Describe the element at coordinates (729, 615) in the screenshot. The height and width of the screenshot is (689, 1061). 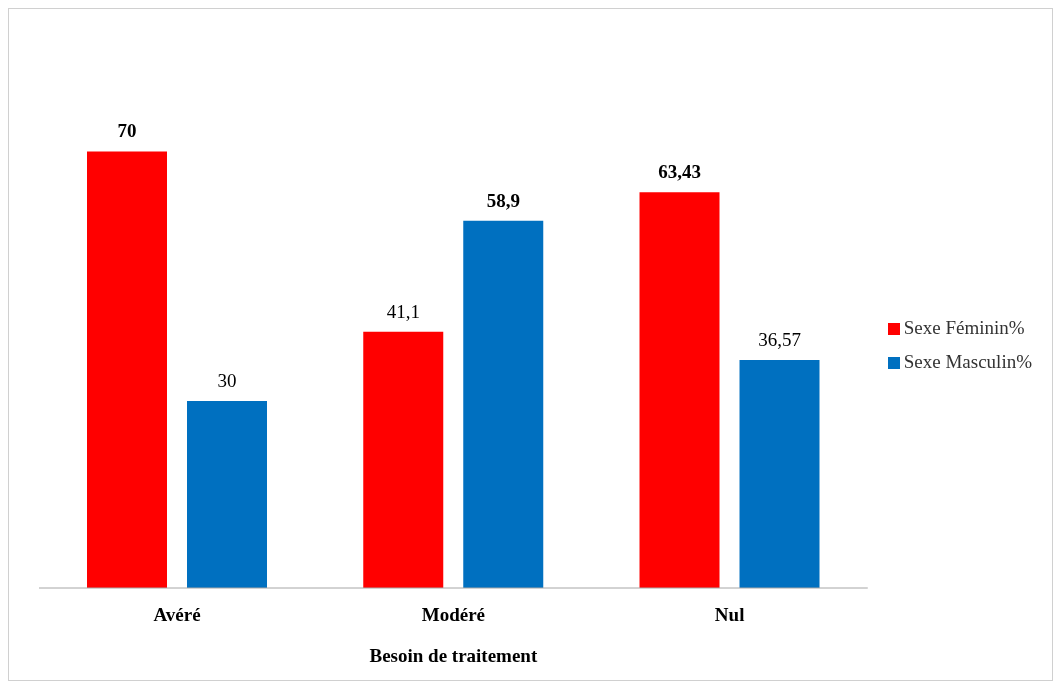
I see `x-tick-label: Nul` at that location.